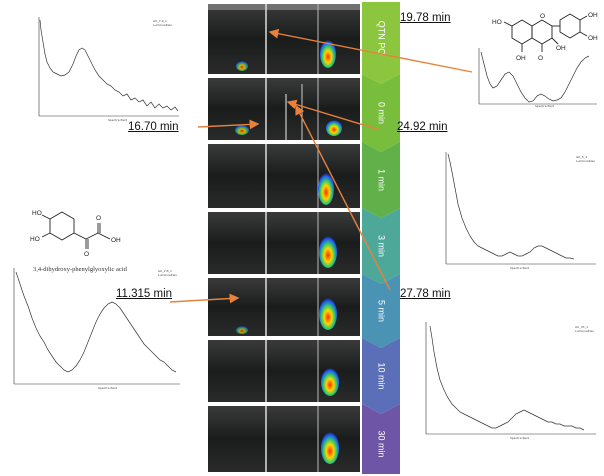 This screenshot has height=476, width=604. What do you see at coordinates (382, 443) in the screenshot?
I see `timeline-step-label: 30 min` at bounding box center [382, 443].